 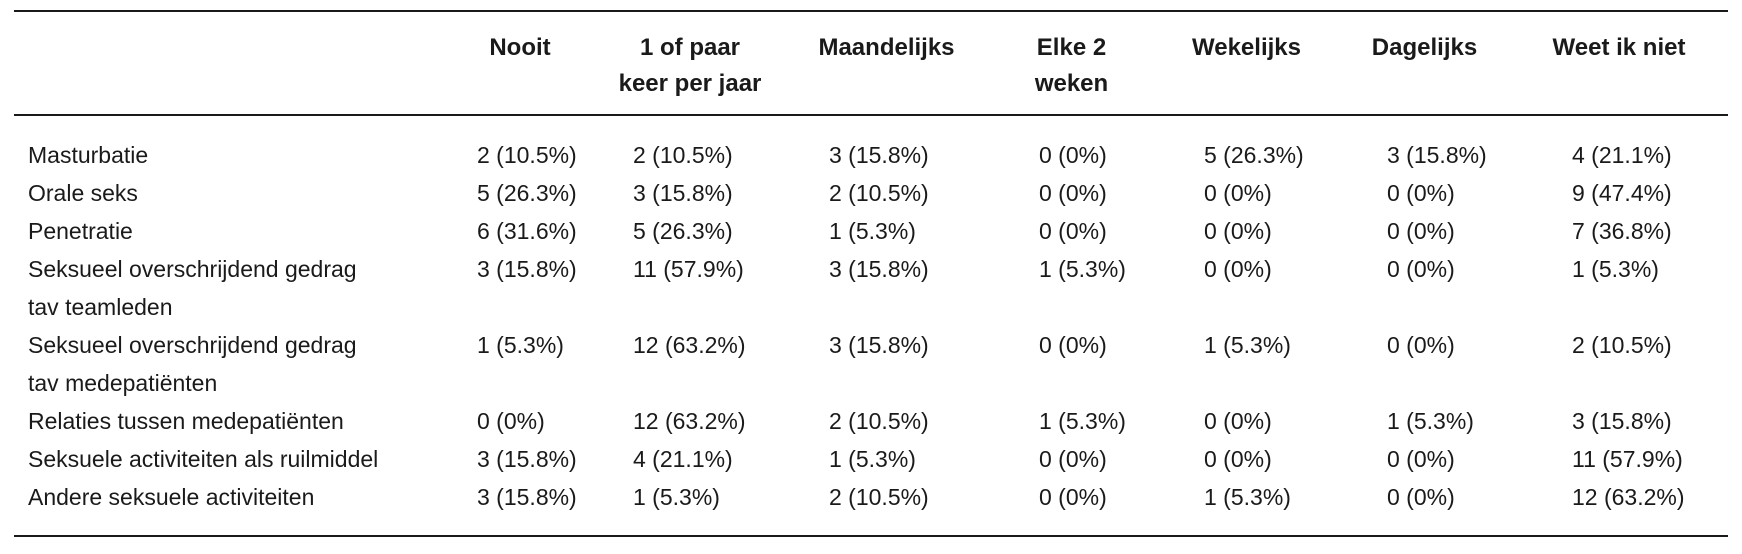 I want to click on column-header-weet-ik-niet: Weet ik niet, so click(x=1619, y=47).